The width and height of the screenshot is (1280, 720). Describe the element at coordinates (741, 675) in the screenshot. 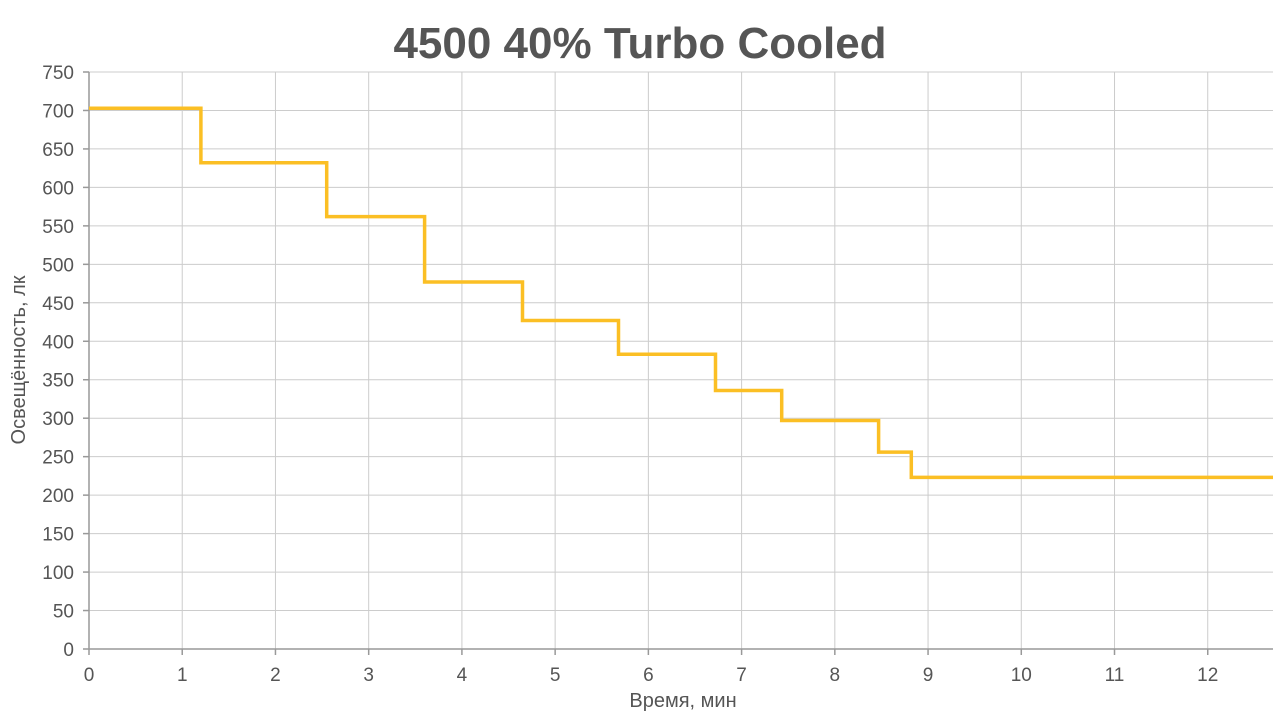

I see `x-tick-label: 7` at that location.